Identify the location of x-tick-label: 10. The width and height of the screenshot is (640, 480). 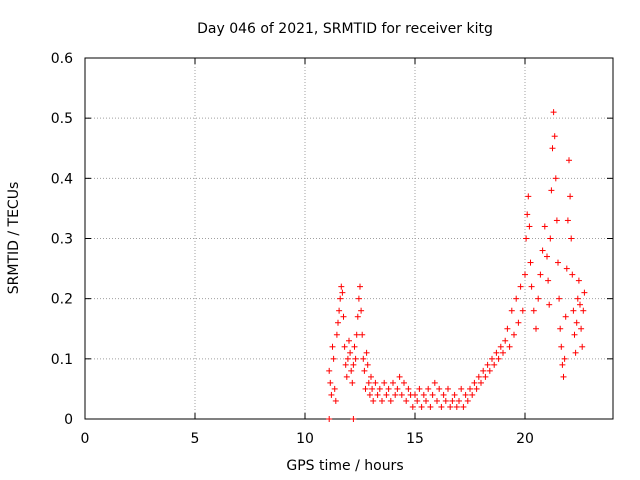
(305, 439).